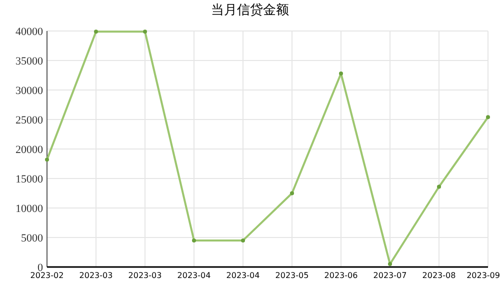 The image size is (500, 300). Describe the element at coordinates (47, 275) in the screenshot. I see `x-tick-label: 2023-02` at that location.